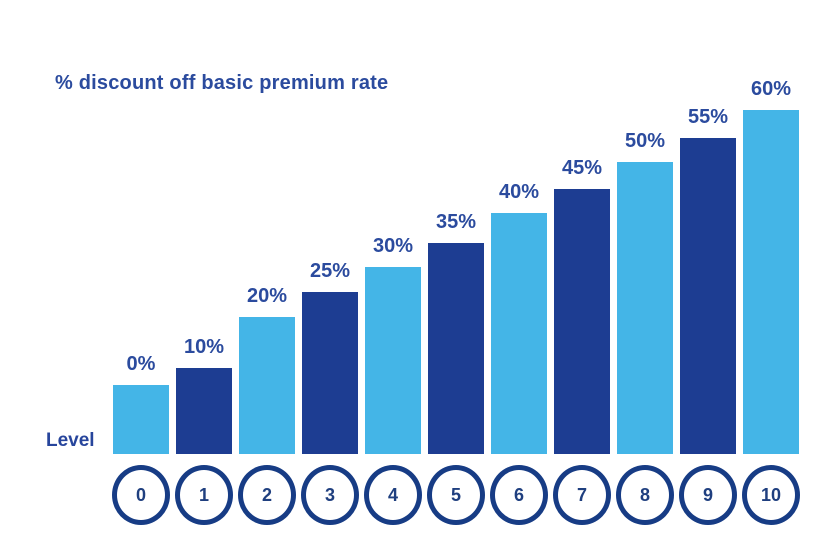 This screenshot has width=840, height=550. I want to click on level-circle-1: 1, so click(204, 495).